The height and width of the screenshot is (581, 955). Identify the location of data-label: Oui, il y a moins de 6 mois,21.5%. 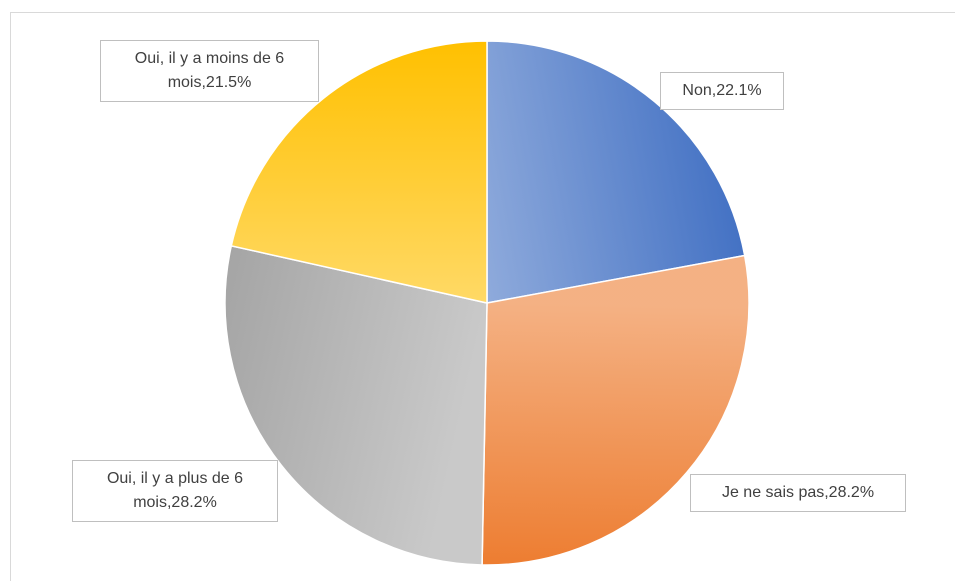
(209, 71).